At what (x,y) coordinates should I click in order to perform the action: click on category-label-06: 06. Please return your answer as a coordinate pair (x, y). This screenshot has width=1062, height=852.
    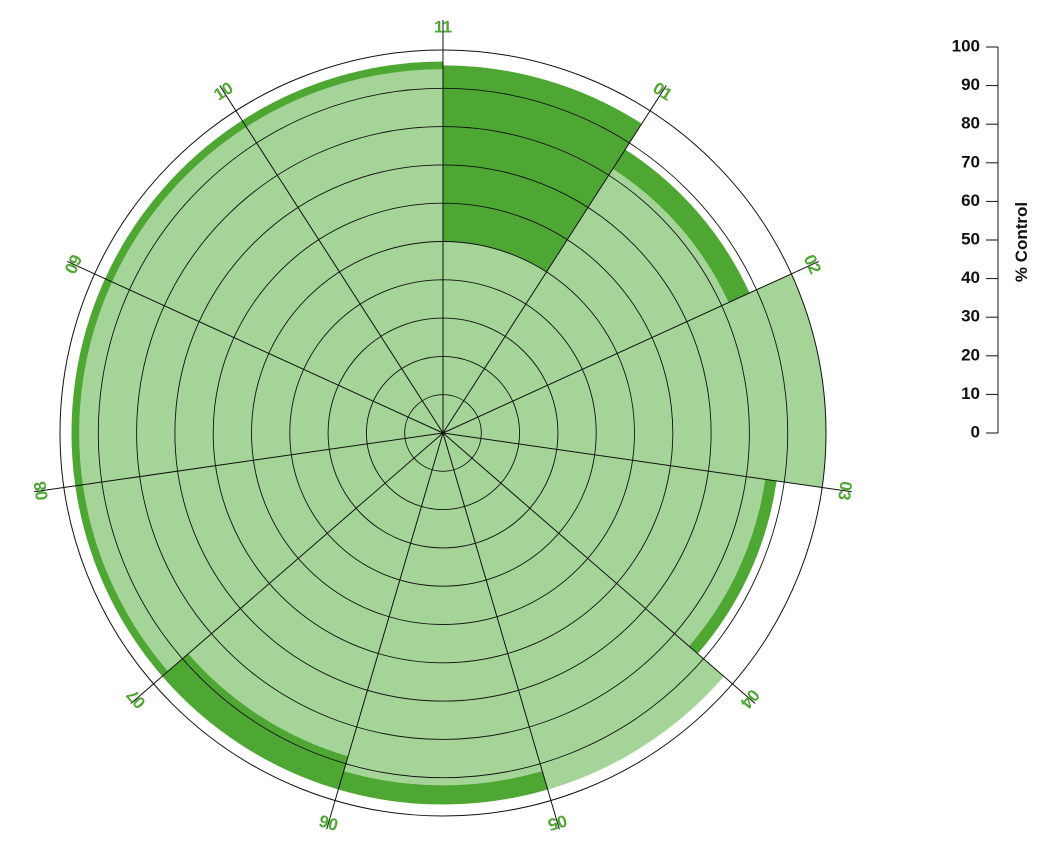
    Looking at the image, I should click on (329, 823).